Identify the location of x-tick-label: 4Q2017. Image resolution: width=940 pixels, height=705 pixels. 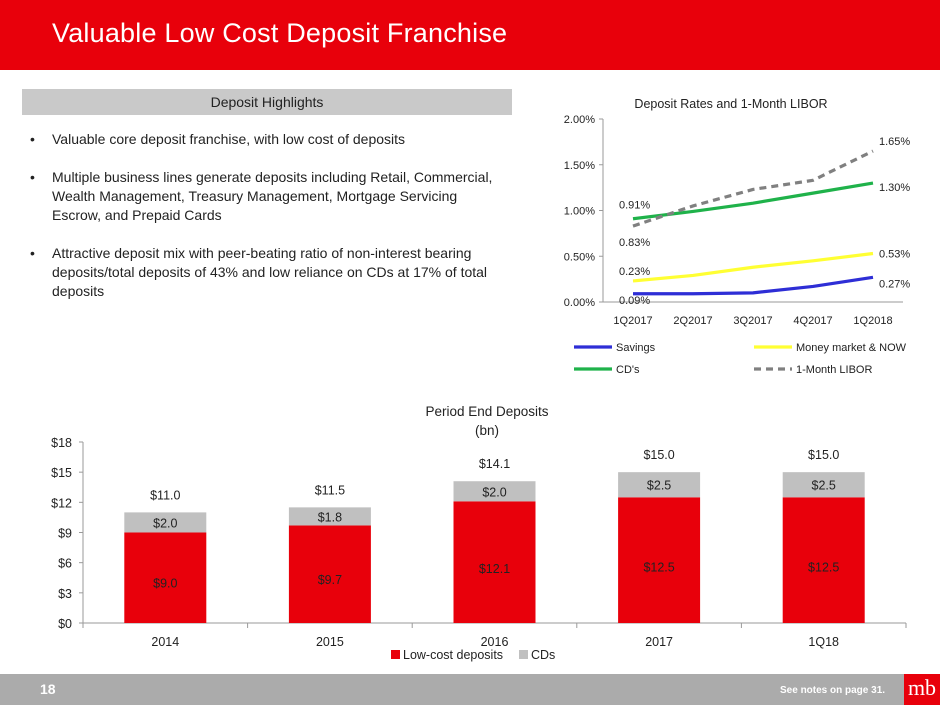
(812, 321).